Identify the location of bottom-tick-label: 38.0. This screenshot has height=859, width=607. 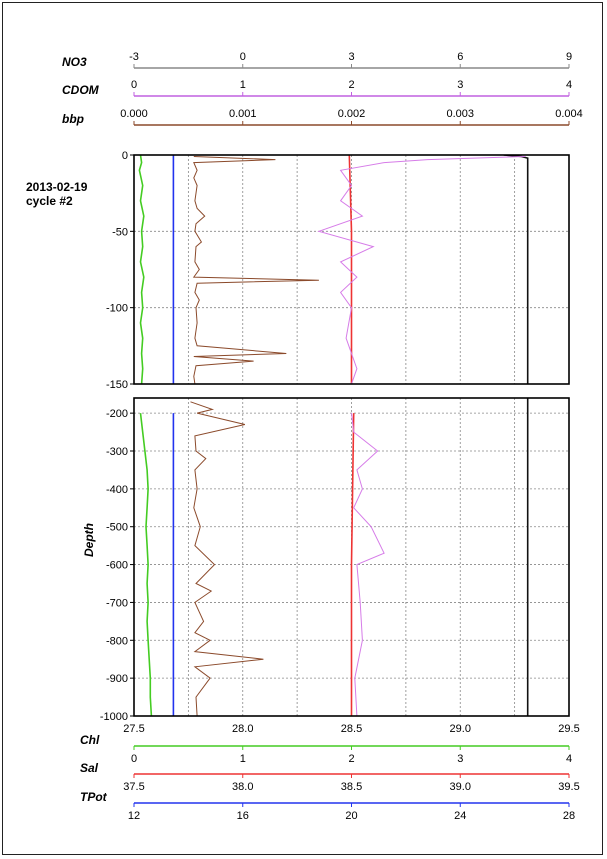
(242, 787).